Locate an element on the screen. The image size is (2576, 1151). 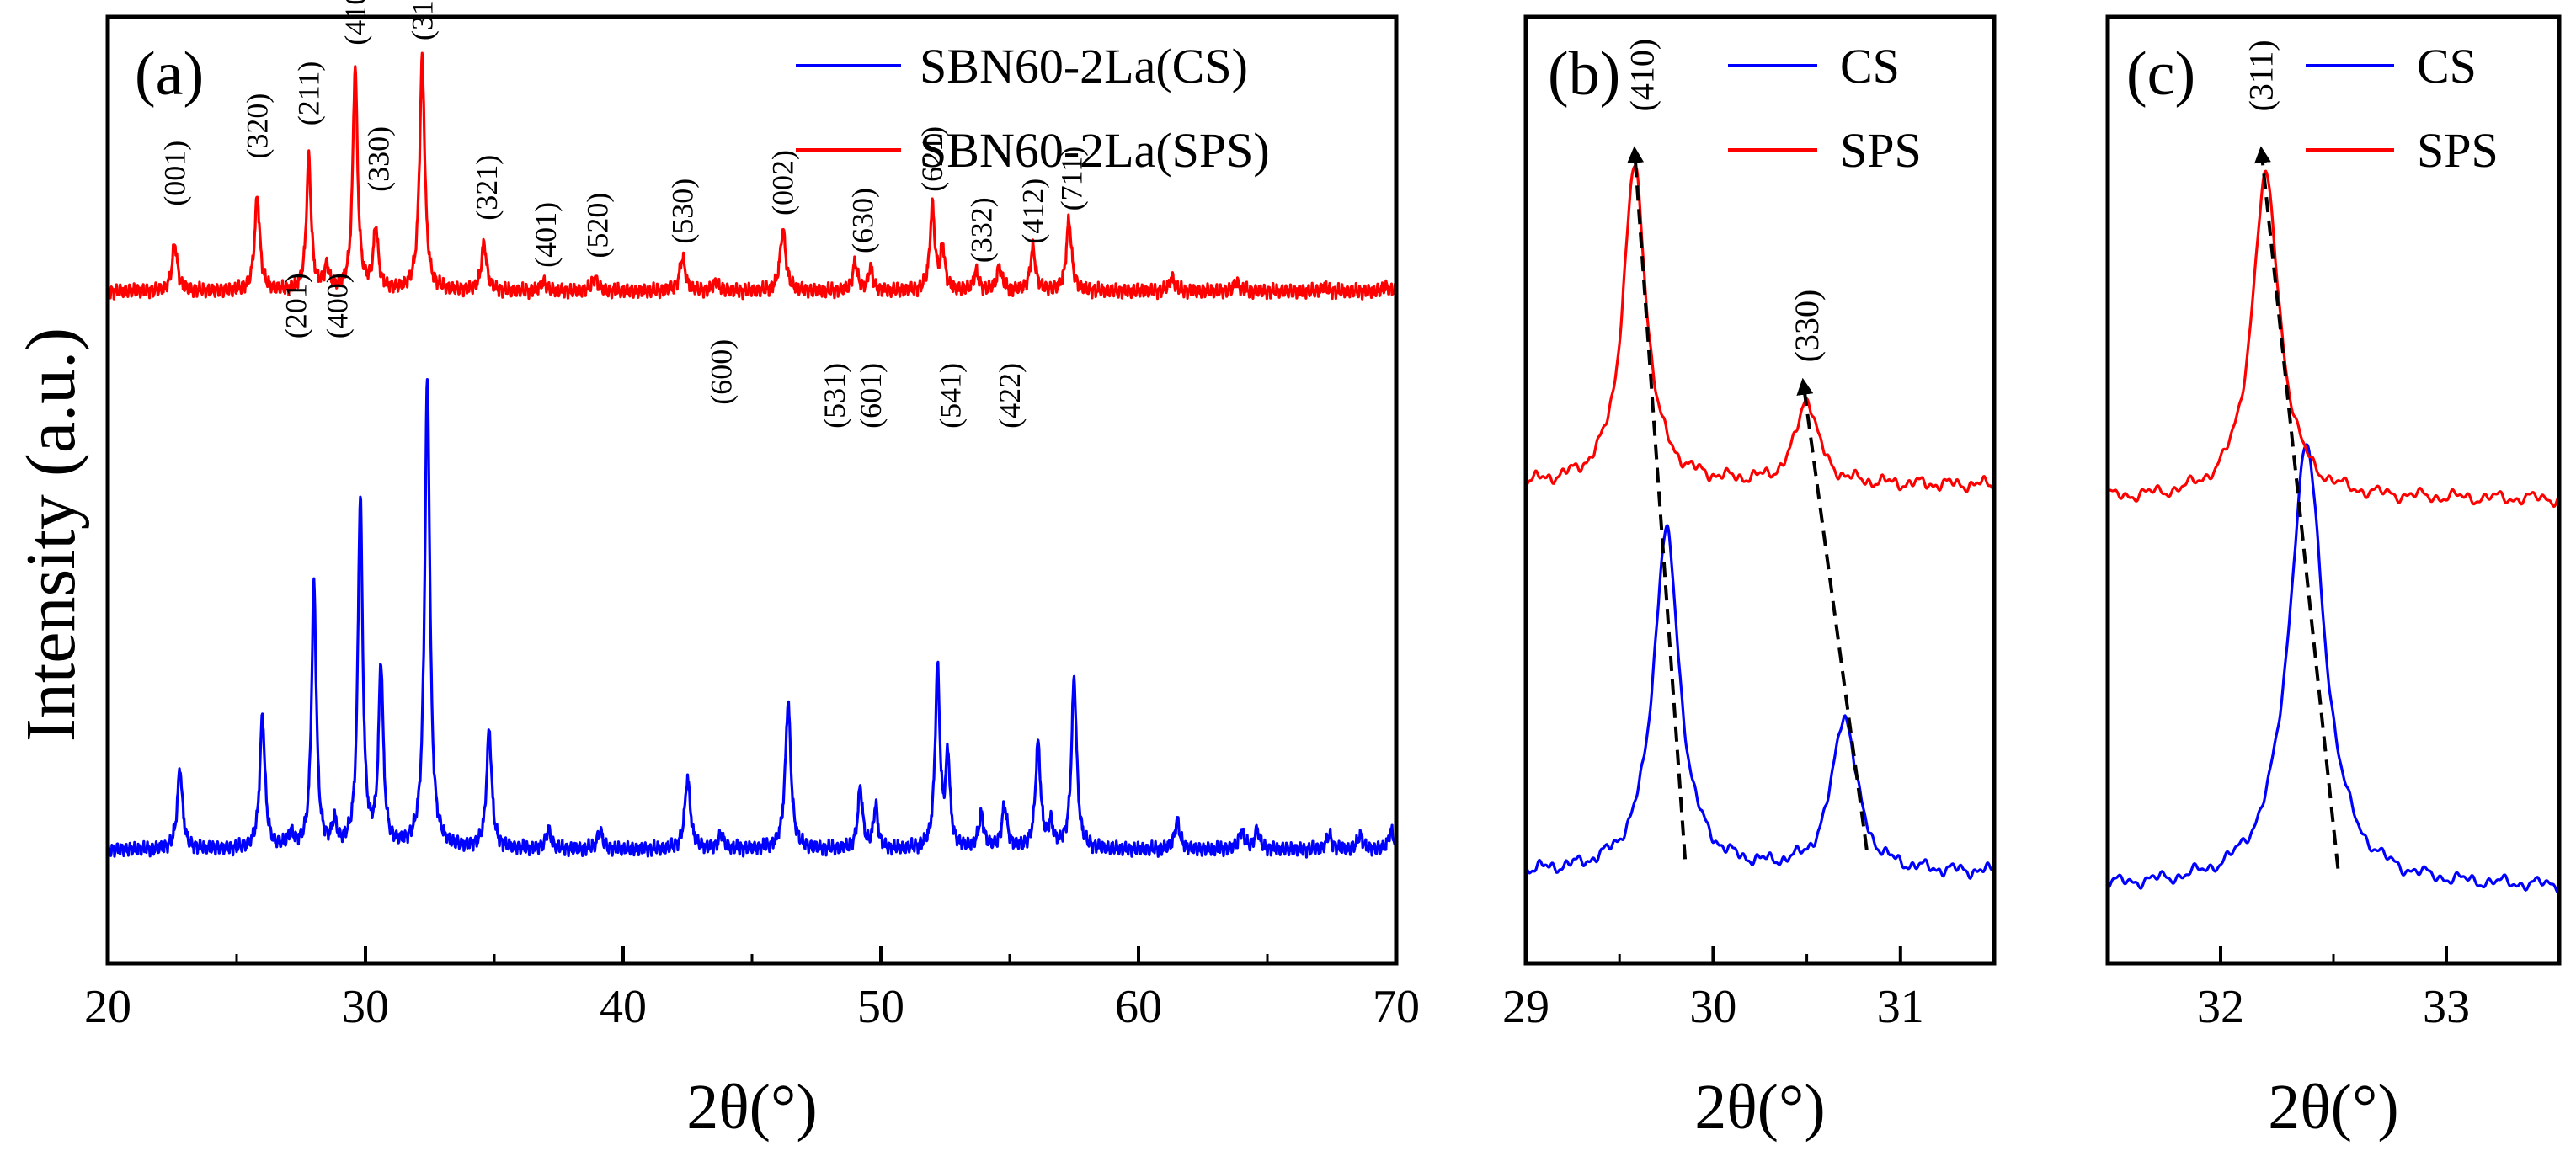
x-tick-label: 33 is located at coordinates (2446, 1007).